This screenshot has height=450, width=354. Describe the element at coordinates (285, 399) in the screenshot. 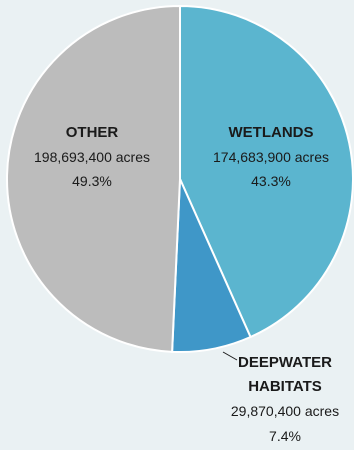

I see `label-deepwater: DEEPWATER HABITATS 29,870,400 acres 7.4%` at that location.